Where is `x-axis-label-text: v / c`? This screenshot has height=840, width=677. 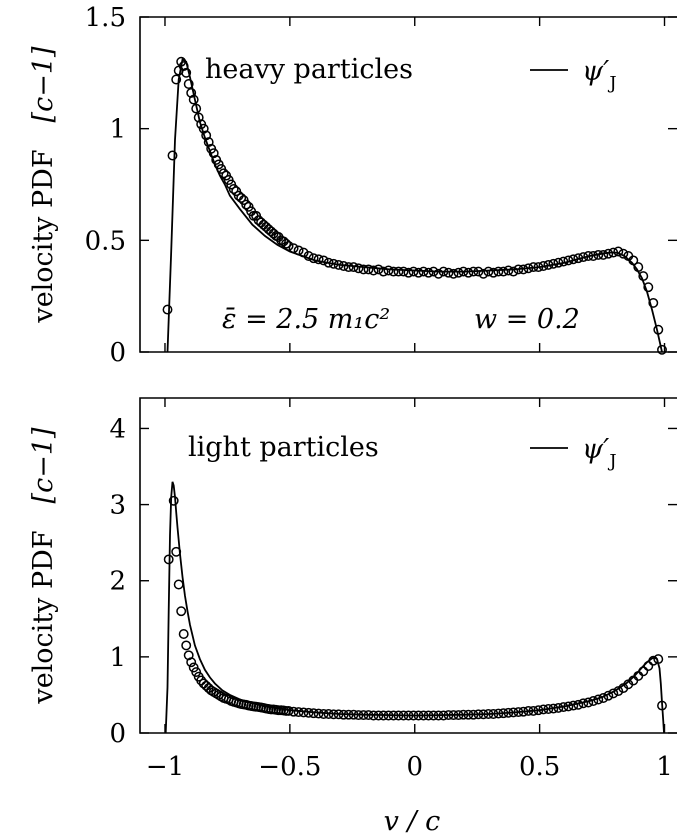
x-axis-label-text: v / c is located at coordinates (412, 821).